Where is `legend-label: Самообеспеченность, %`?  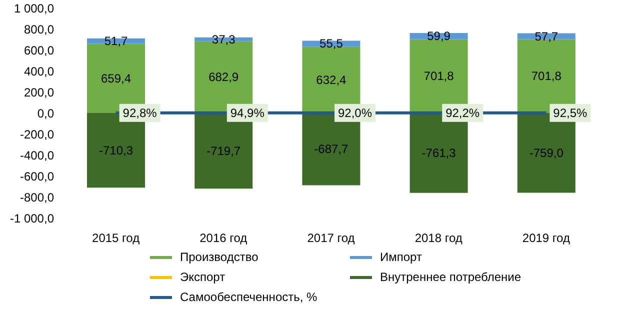 legend-label: Самообеспеченность, % is located at coordinates (249, 297).